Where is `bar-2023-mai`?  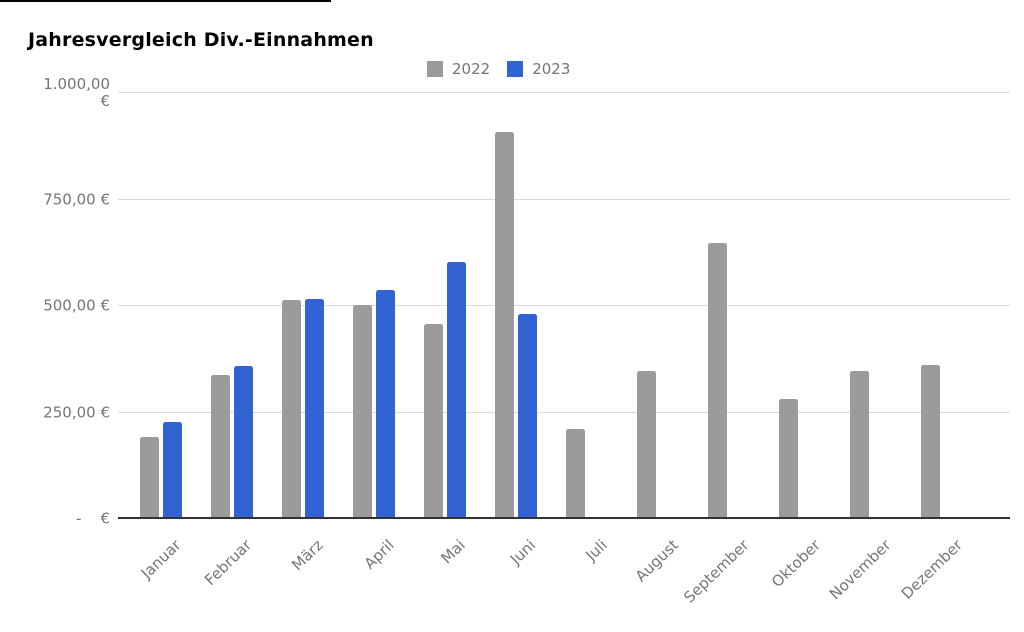 bar-2023-mai is located at coordinates (456, 390).